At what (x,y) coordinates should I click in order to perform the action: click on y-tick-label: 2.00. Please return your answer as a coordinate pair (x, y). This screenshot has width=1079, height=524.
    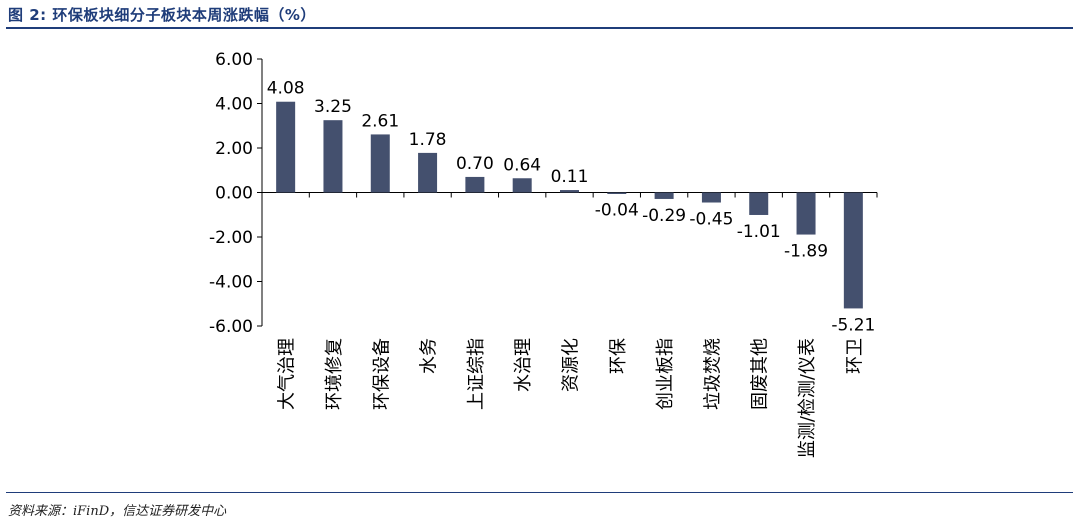
    Looking at the image, I should click on (234, 149).